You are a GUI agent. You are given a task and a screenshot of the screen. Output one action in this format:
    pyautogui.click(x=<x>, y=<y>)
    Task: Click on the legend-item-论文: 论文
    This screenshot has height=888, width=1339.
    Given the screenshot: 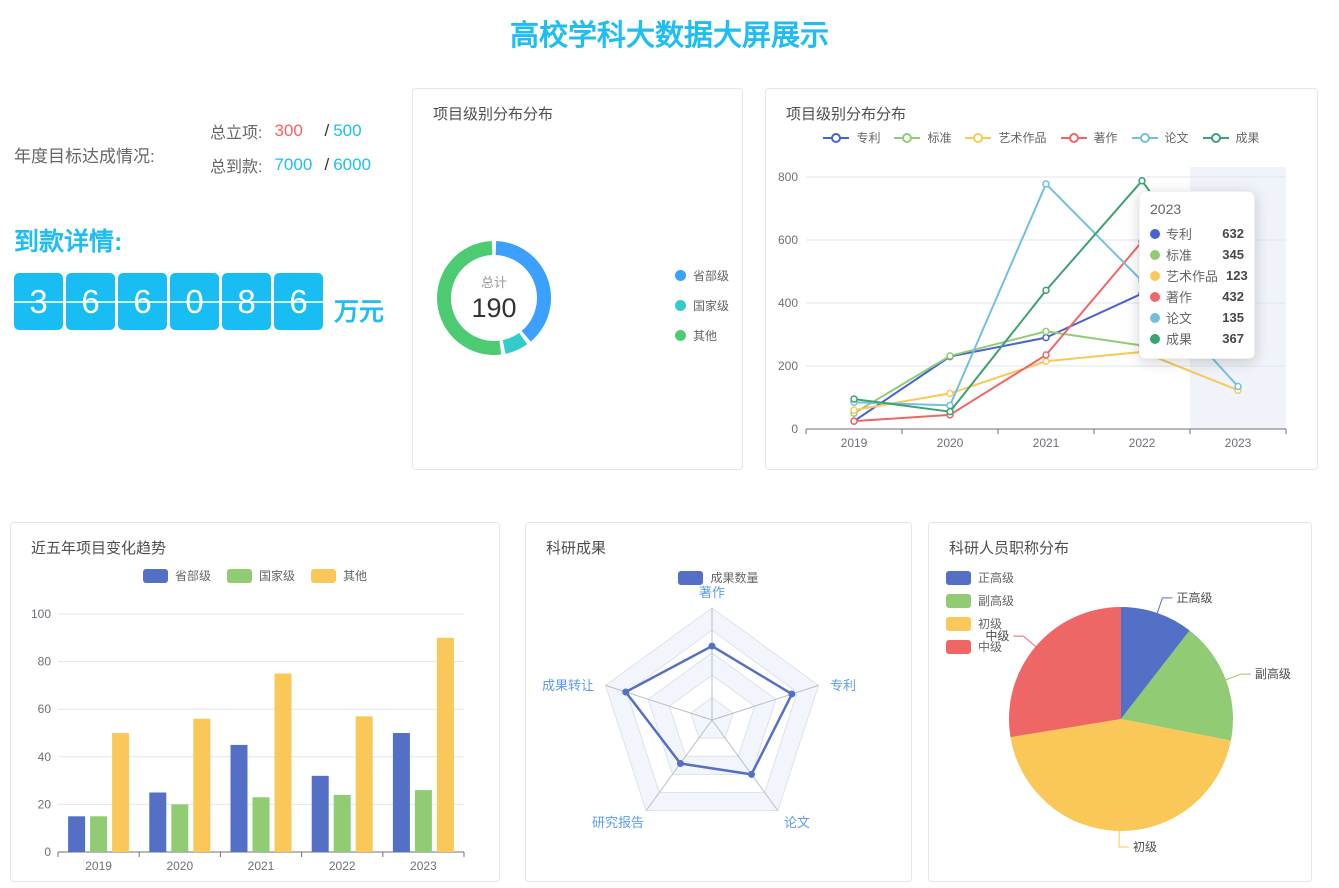 What is the action you would take?
    pyautogui.click(x=1160, y=137)
    